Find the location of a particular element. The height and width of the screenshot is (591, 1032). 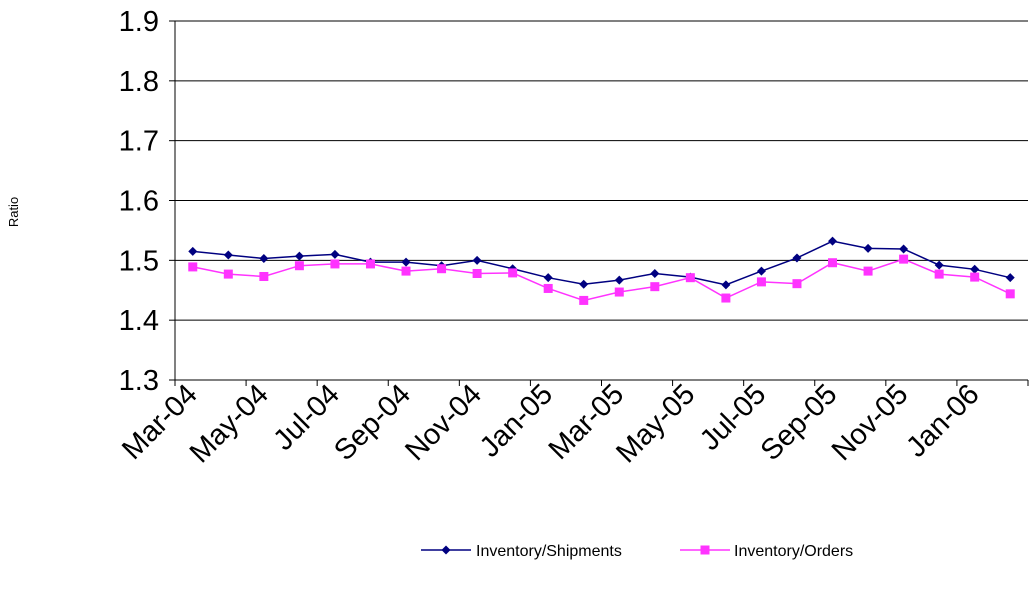

y-tick-label: 1.9 is located at coordinates (139, 22).